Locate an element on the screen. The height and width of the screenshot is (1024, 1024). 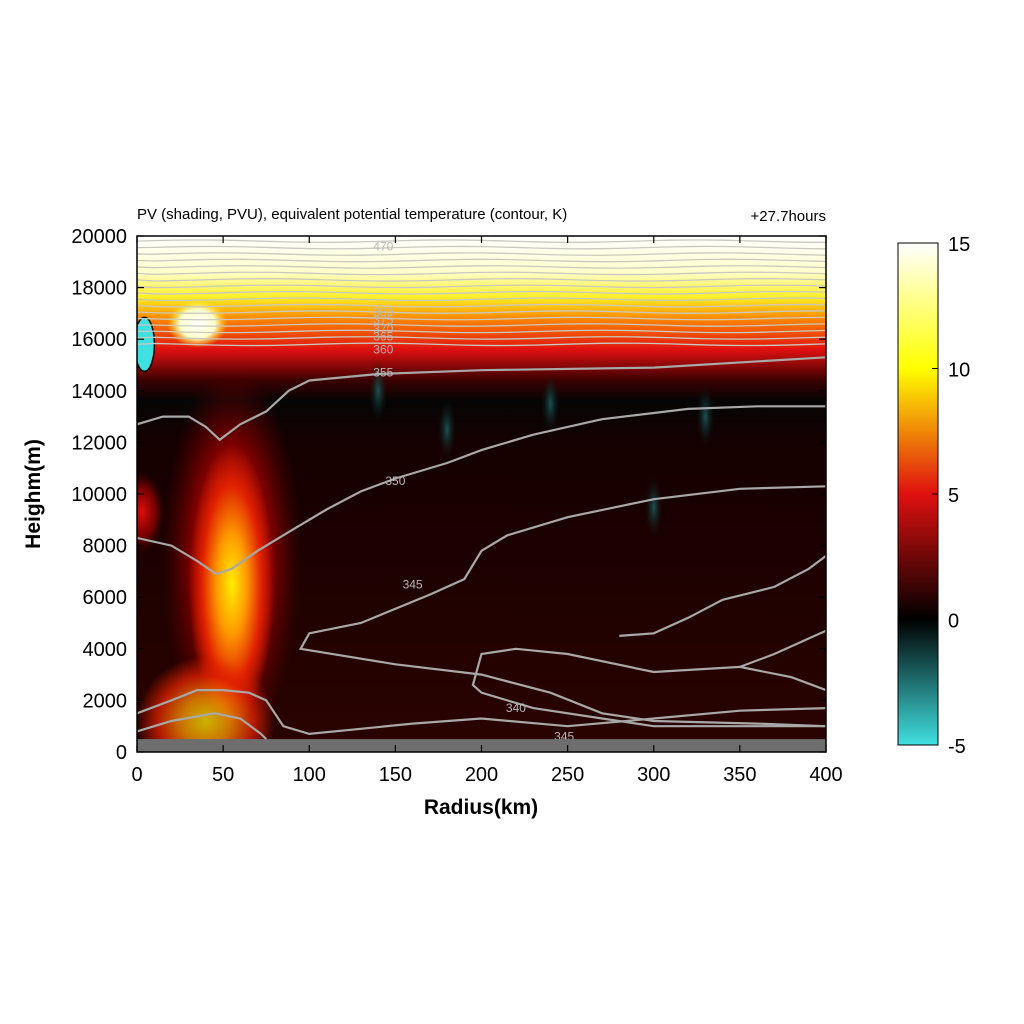
x-tick-label: 250 is located at coordinates (567, 775).